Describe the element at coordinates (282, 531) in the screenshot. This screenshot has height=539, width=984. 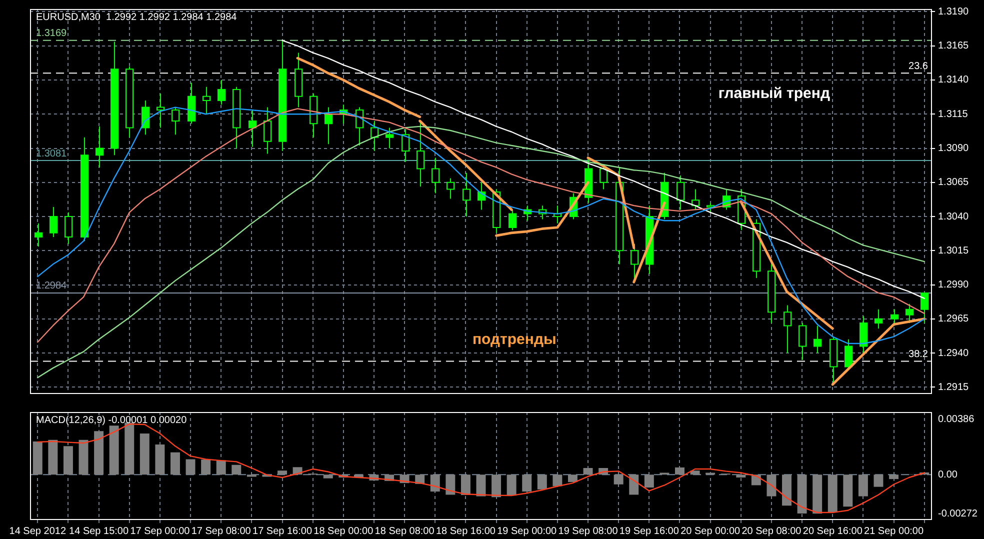
I see `x-tick-label: 17 Sep 16:00` at that location.